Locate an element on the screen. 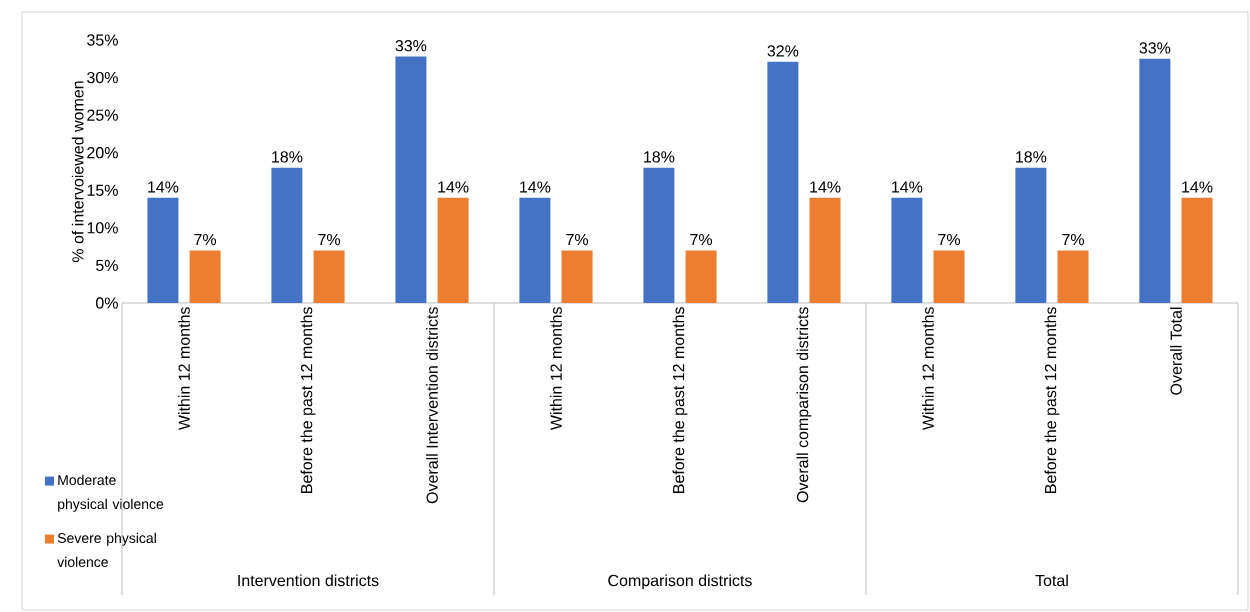 This screenshot has height=612, width=1250. text: Intervention districts is located at coordinates (308, 580).